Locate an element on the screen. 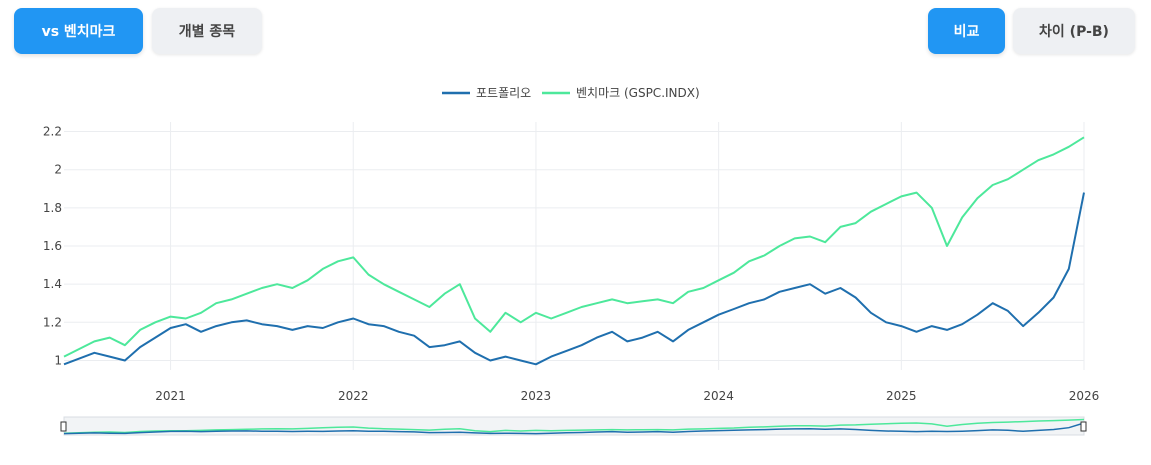 This screenshot has width=1151, height=465. individual-stocks-button: 개별 종목 is located at coordinates (207, 31).